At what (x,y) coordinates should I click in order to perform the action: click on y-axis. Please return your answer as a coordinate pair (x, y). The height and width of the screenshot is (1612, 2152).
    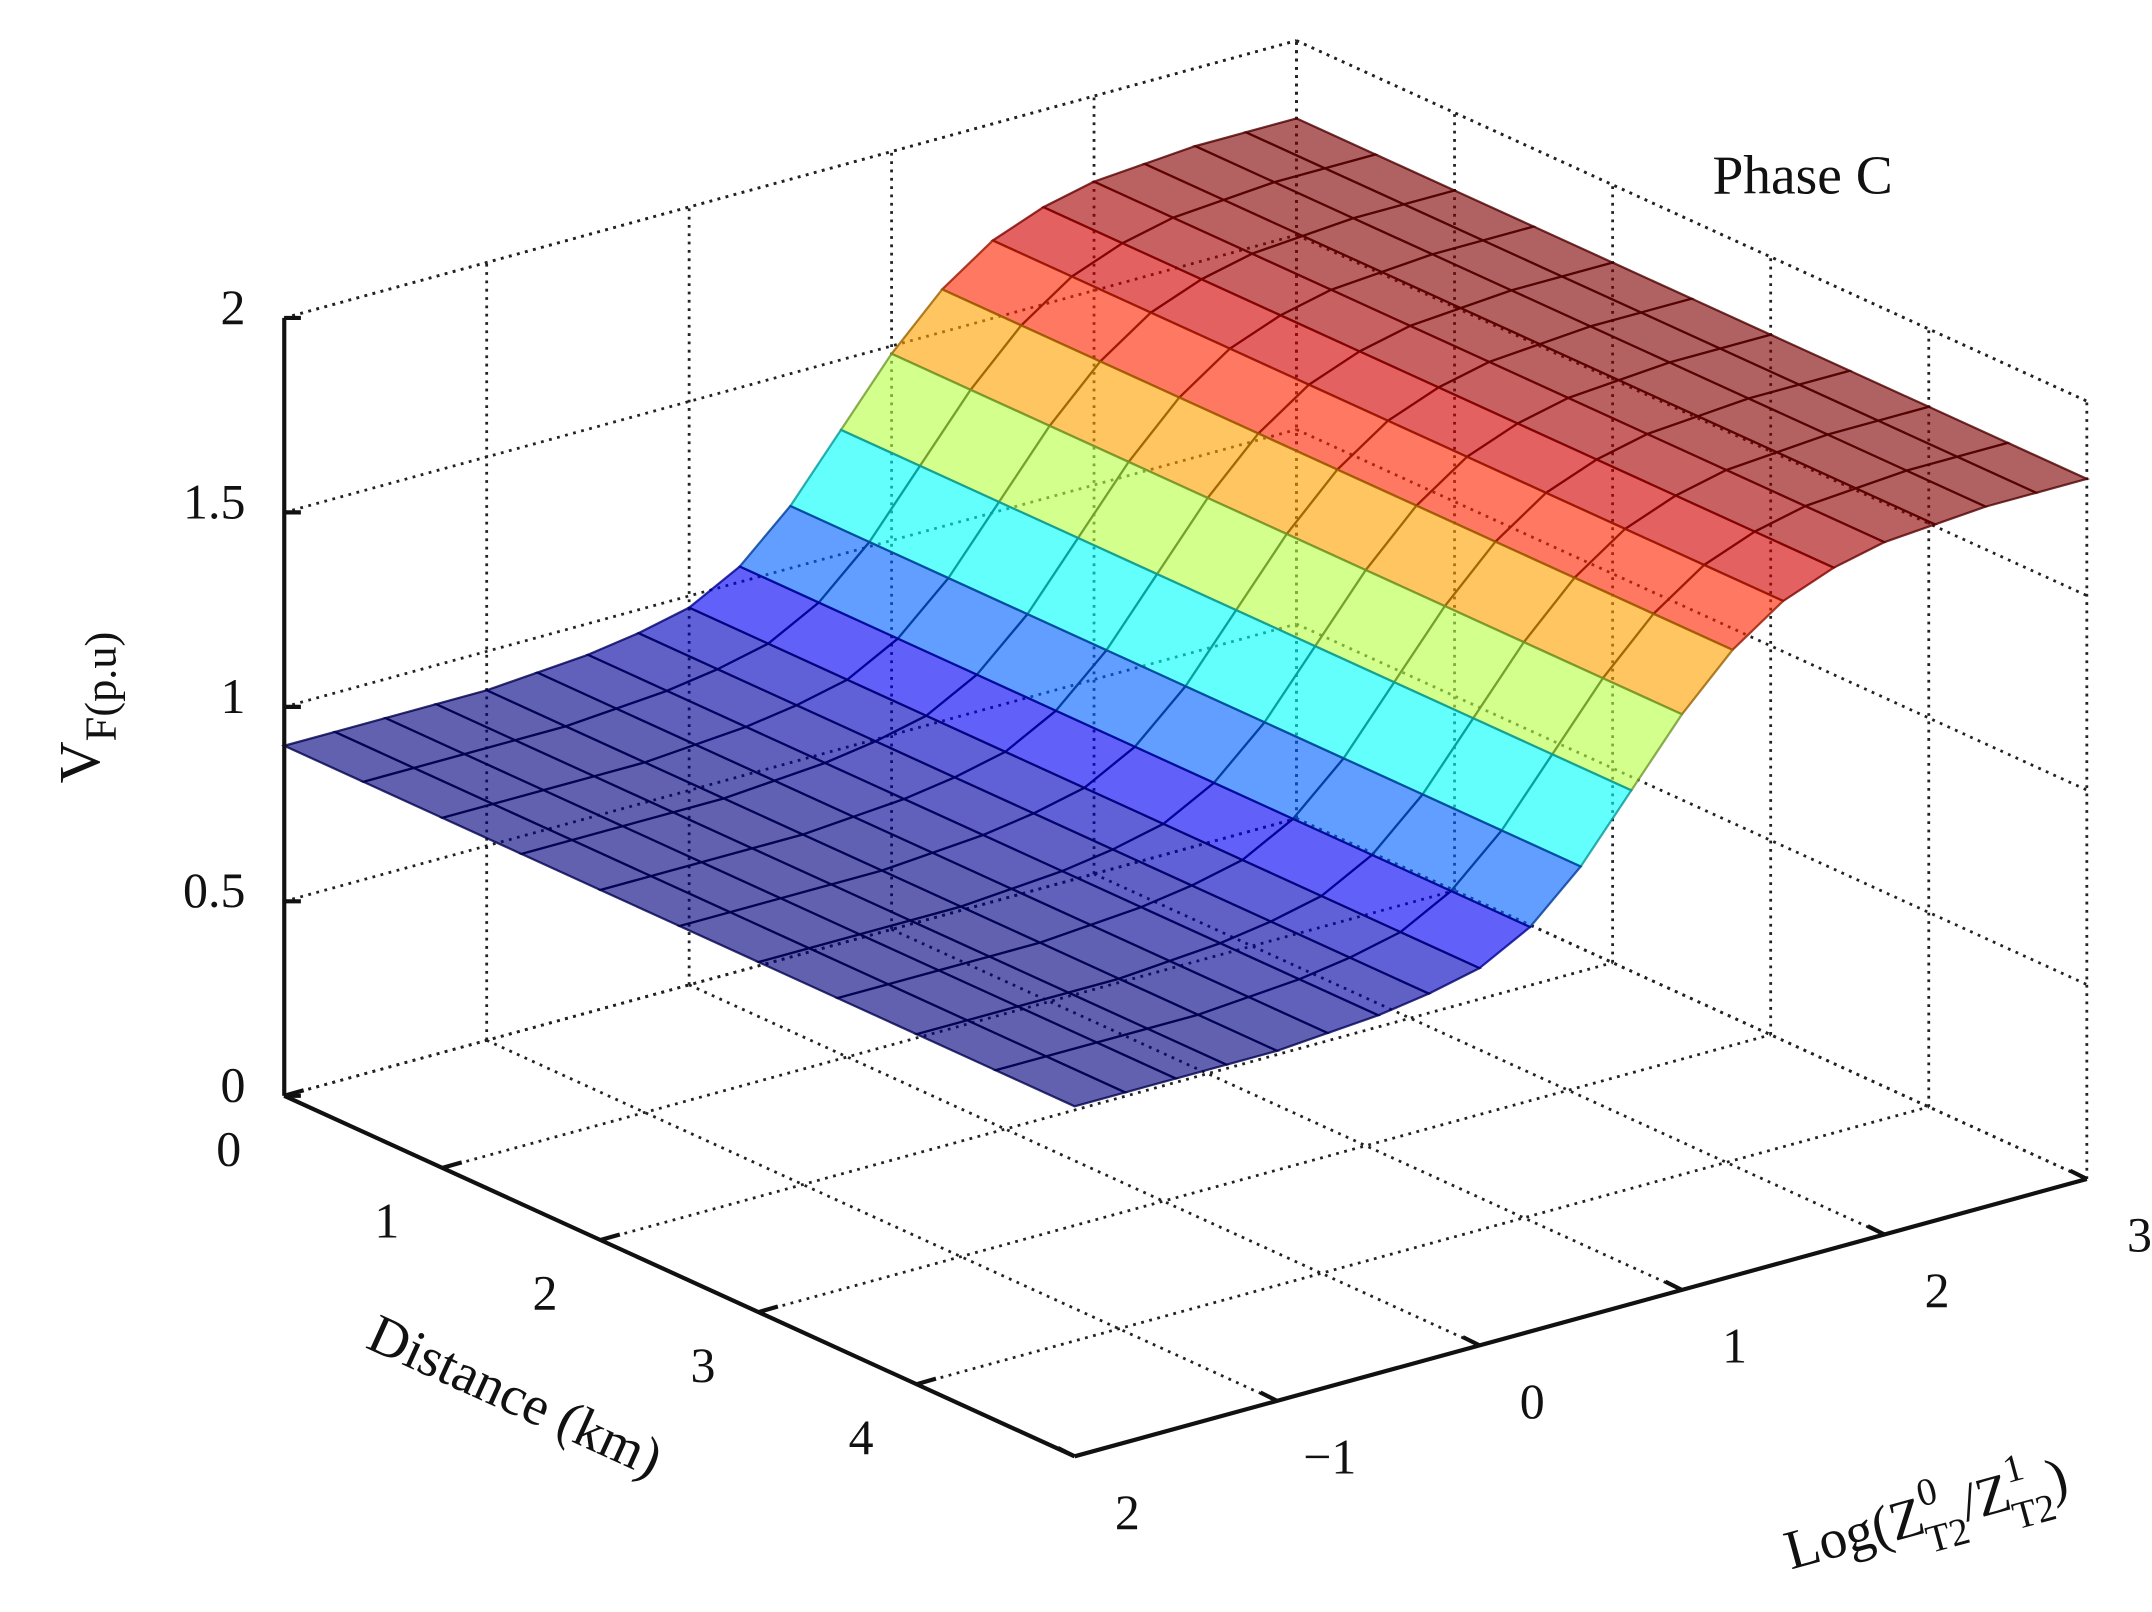
    Looking at the image, I should click on (1581, 1317).